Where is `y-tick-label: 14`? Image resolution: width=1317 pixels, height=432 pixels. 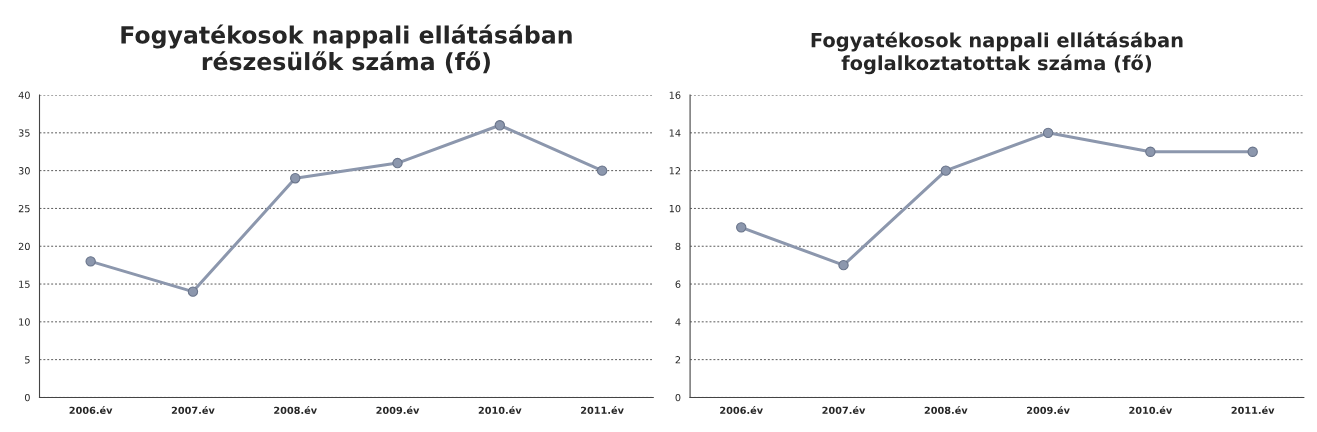 y-tick-label: 14 is located at coordinates (675, 133).